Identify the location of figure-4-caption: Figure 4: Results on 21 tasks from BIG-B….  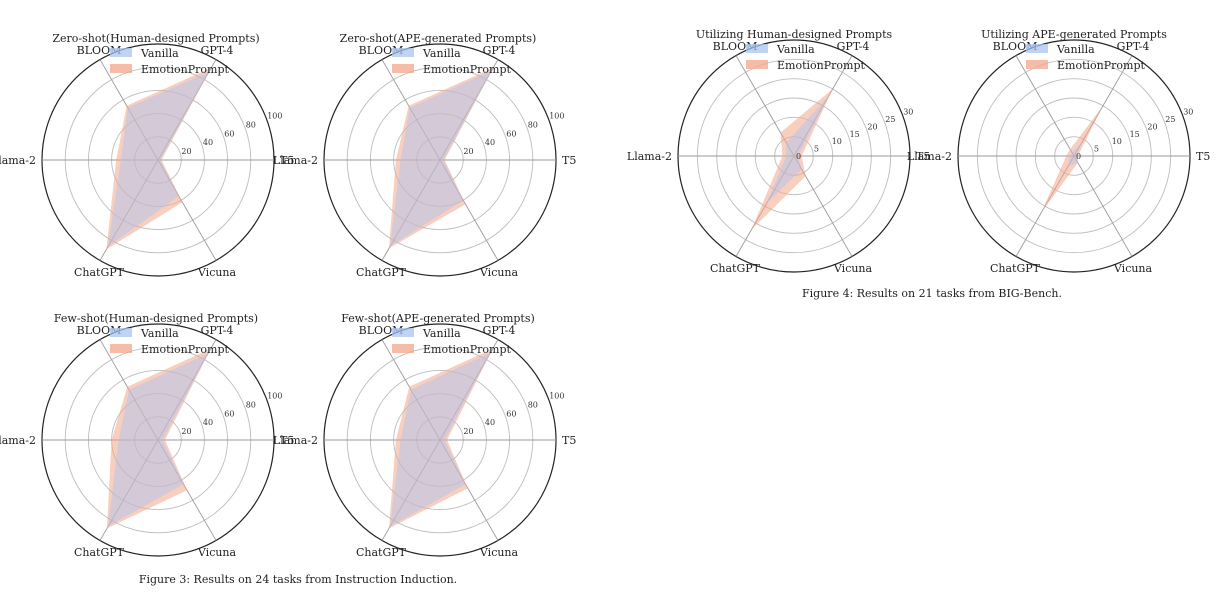
(932, 293).